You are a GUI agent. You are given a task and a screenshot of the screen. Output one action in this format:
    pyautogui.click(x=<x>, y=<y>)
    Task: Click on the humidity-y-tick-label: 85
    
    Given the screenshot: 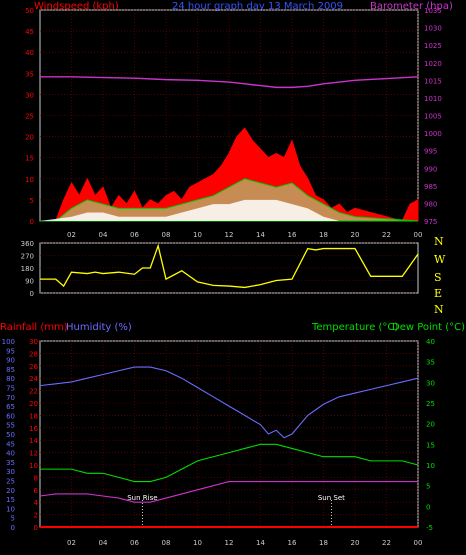 What is the action you would take?
    pyautogui.click(x=10, y=370)
    